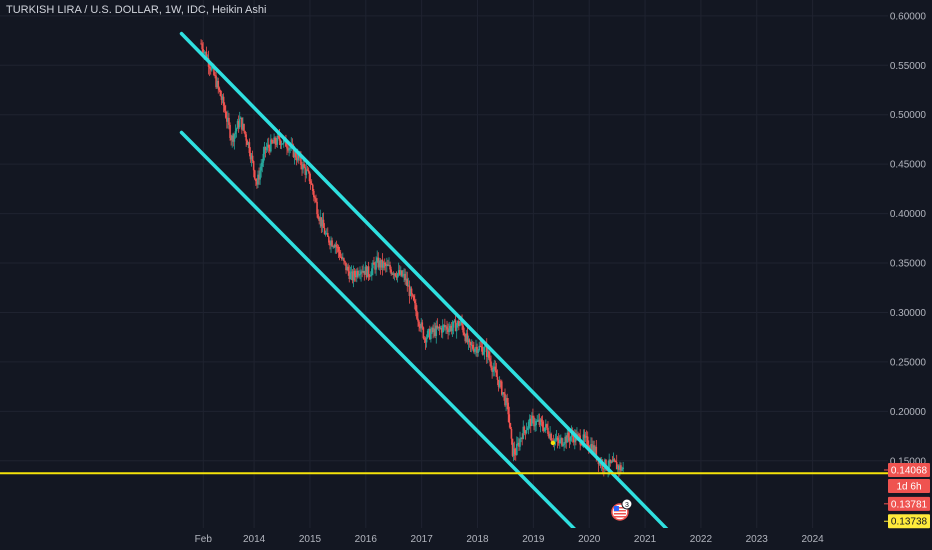 The width and height of the screenshot is (932, 550). What do you see at coordinates (907, 495) in the screenshot?
I see `price-tags: 0.14068 1d 6h 0.13781 0.13738` at bounding box center [907, 495].